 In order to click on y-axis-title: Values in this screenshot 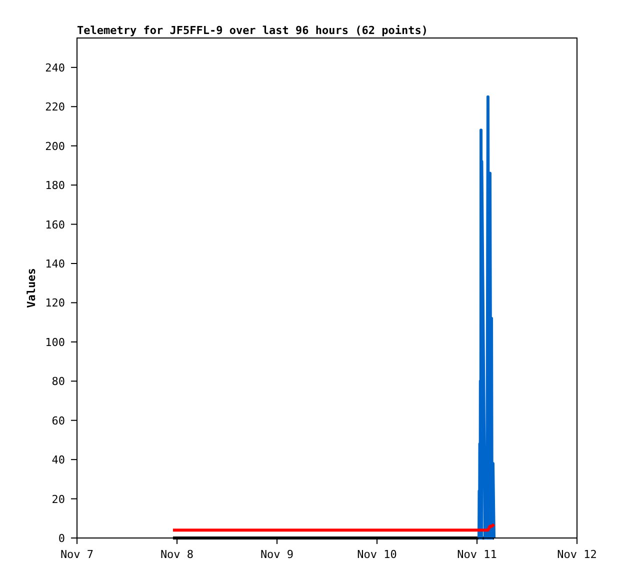, I will do `click(31, 288)`.